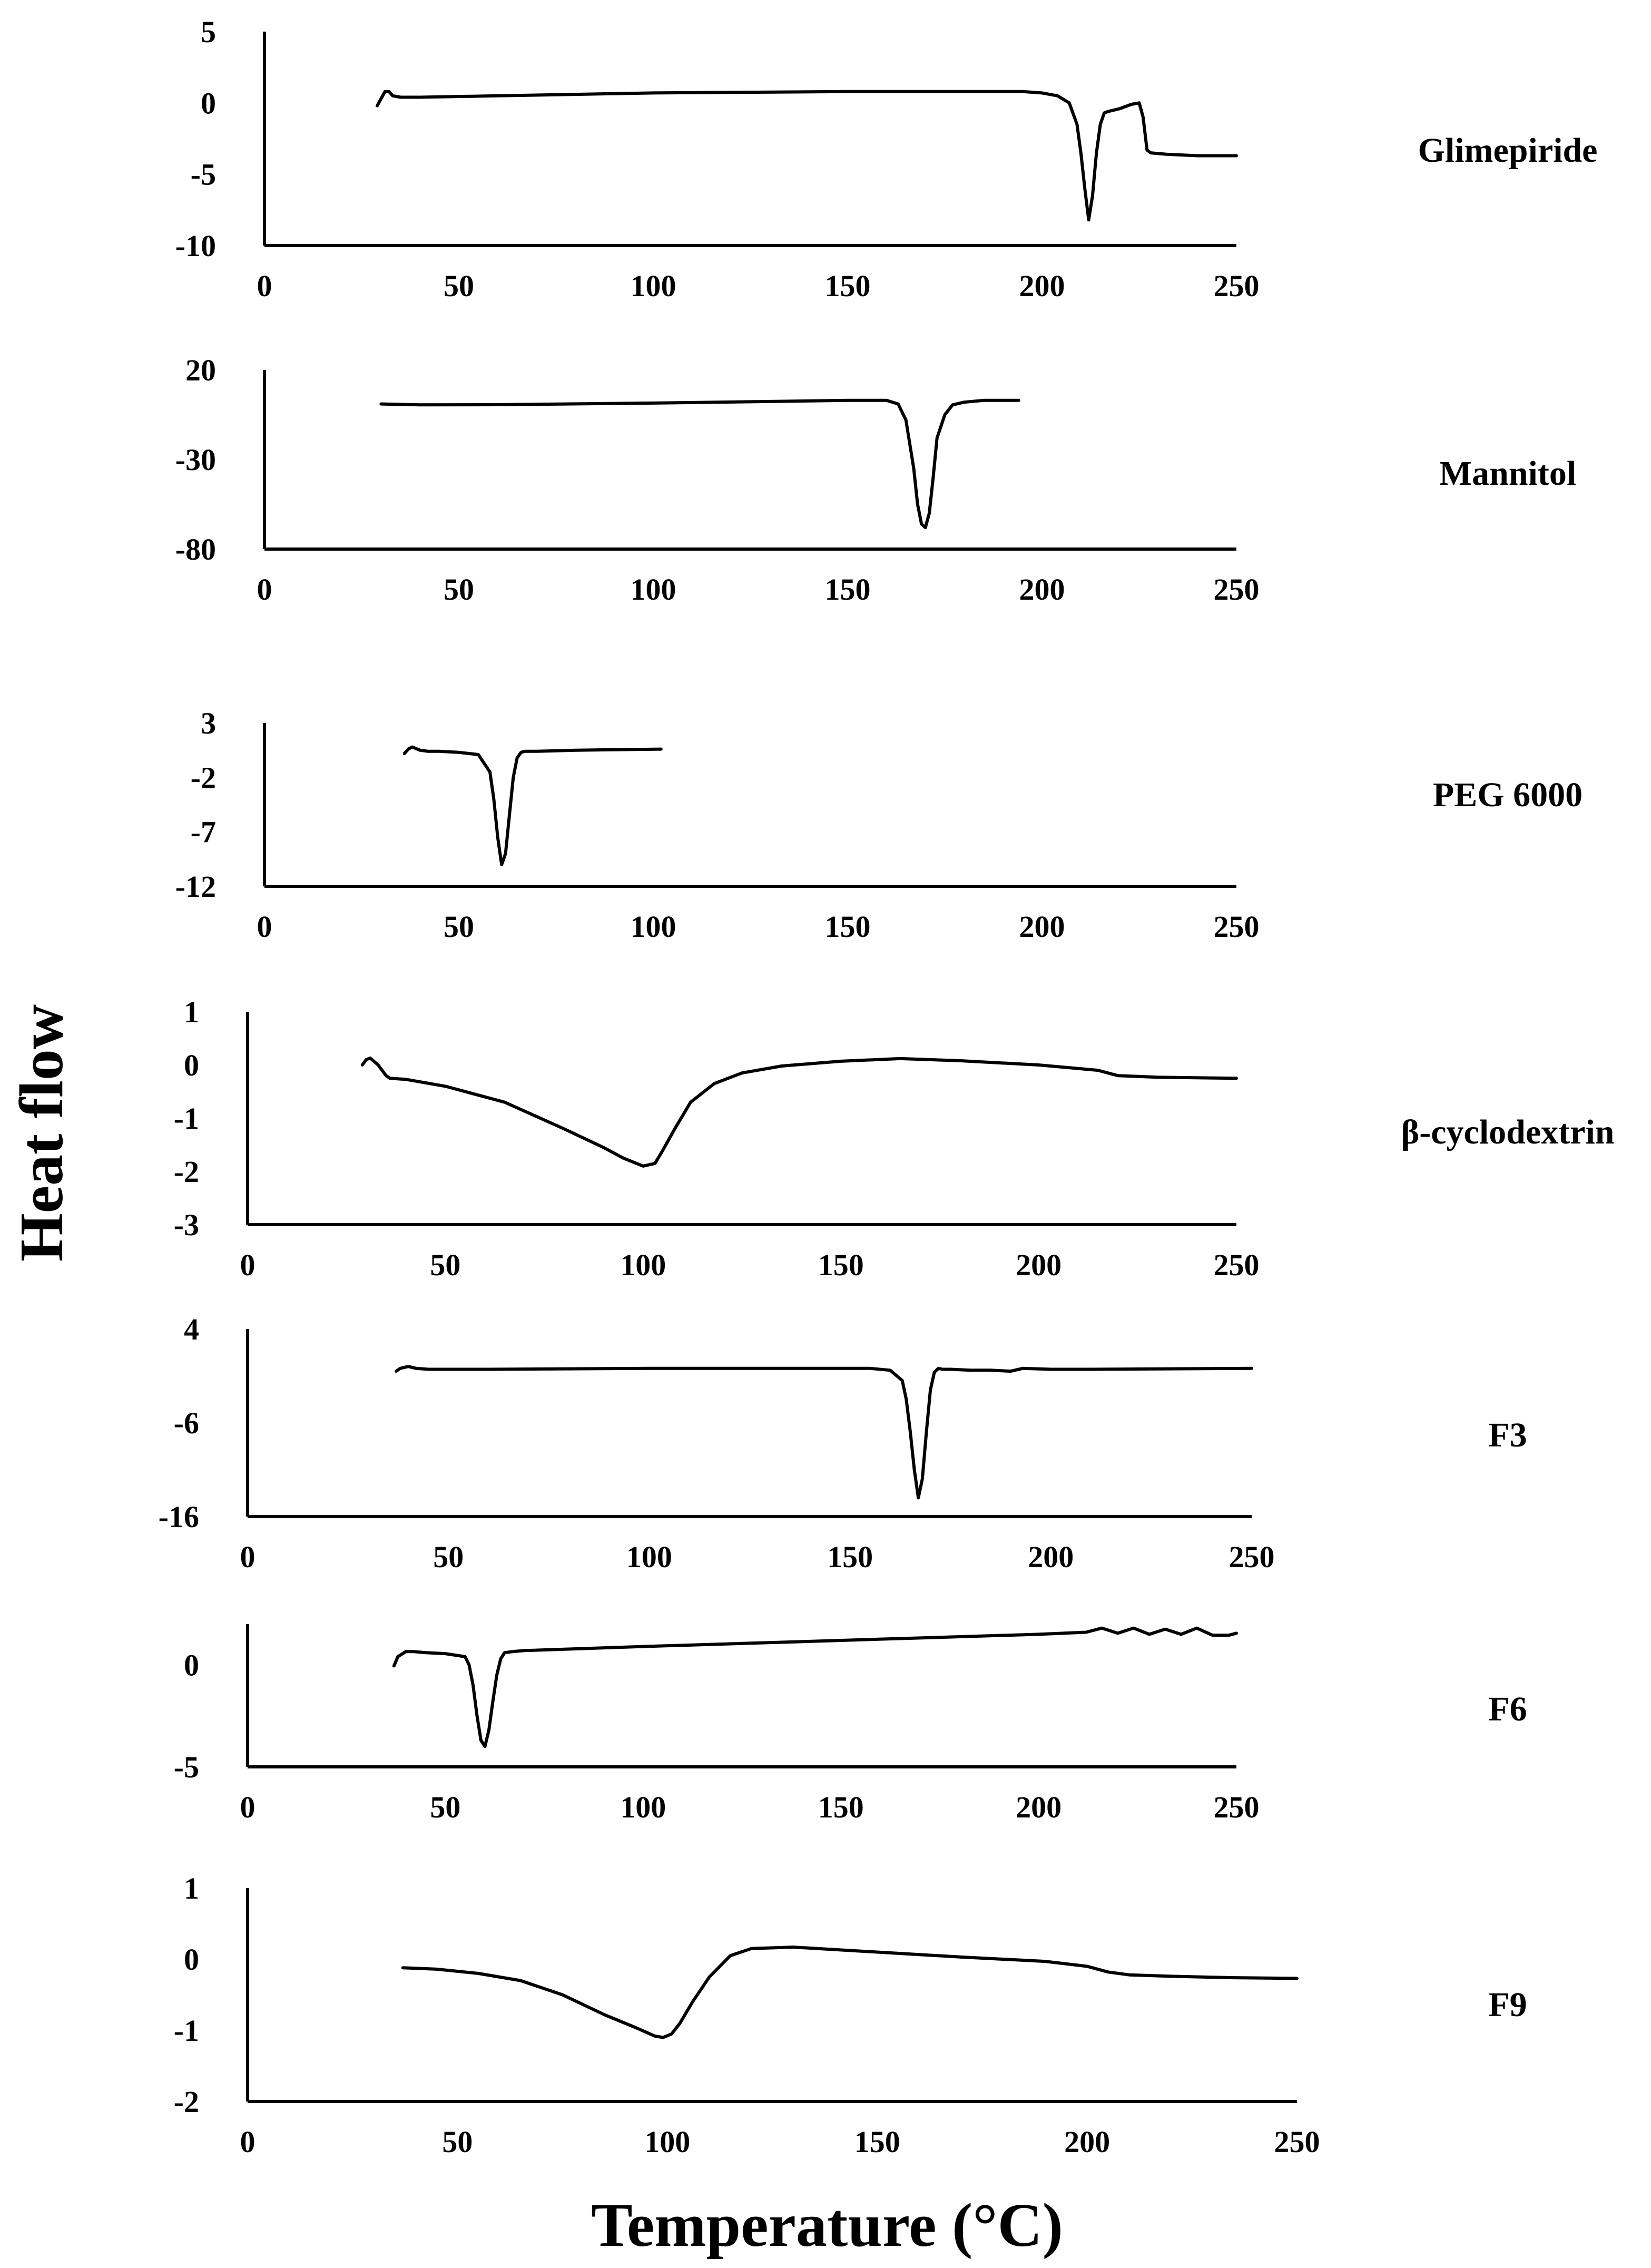 The height and width of the screenshot is (2268, 1651). What do you see at coordinates (195, 246) in the screenshot?
I see `y-tick-label: -10` at bounding box center [195, 246].